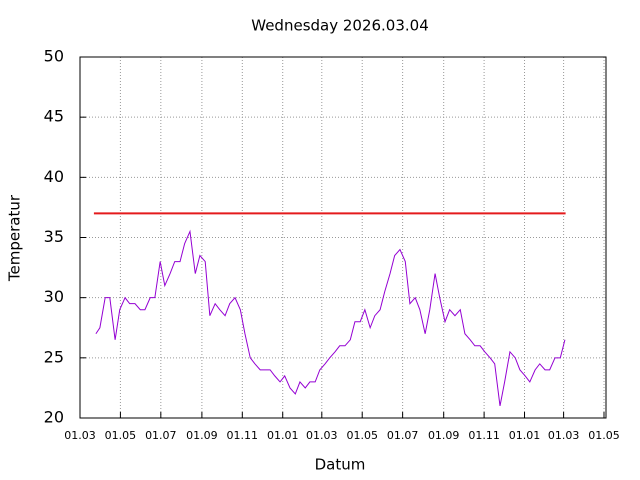 The height and width of the screenshot is (480, 640). What do you see at coordinates (54, 56) in the screenshot?
I see `y-tick-label: 50` at bounding box center [54, 56].